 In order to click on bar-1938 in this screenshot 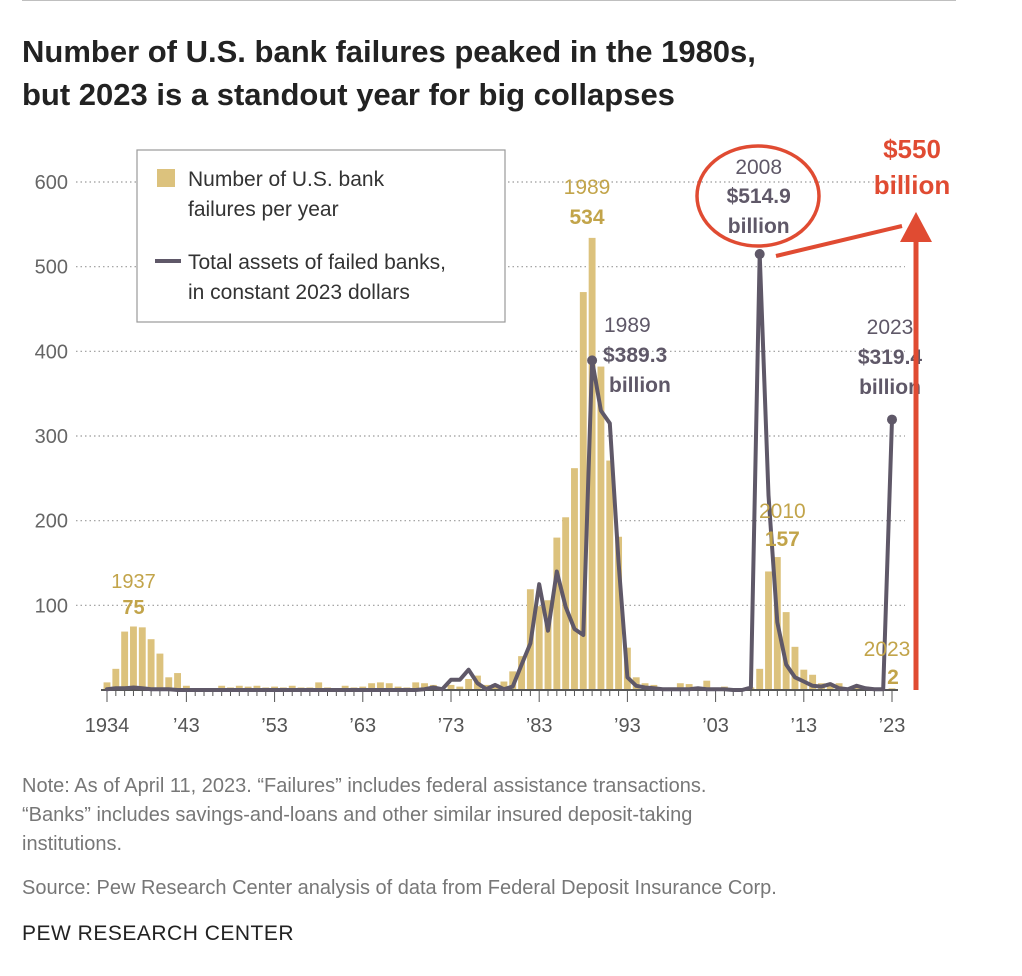, I will do `click(142, 658)`.